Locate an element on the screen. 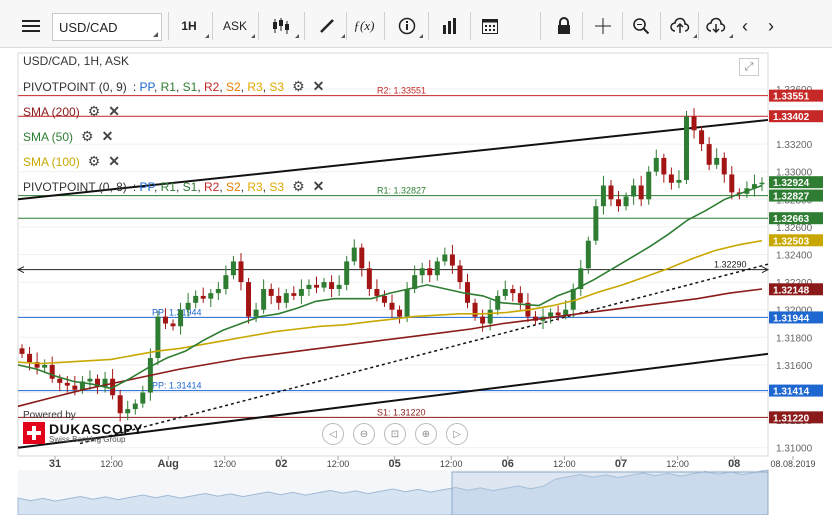 The height and width of the screenshot is (515, 832). price-tag-label: 1.33402 is located at coordinates (791, 117).